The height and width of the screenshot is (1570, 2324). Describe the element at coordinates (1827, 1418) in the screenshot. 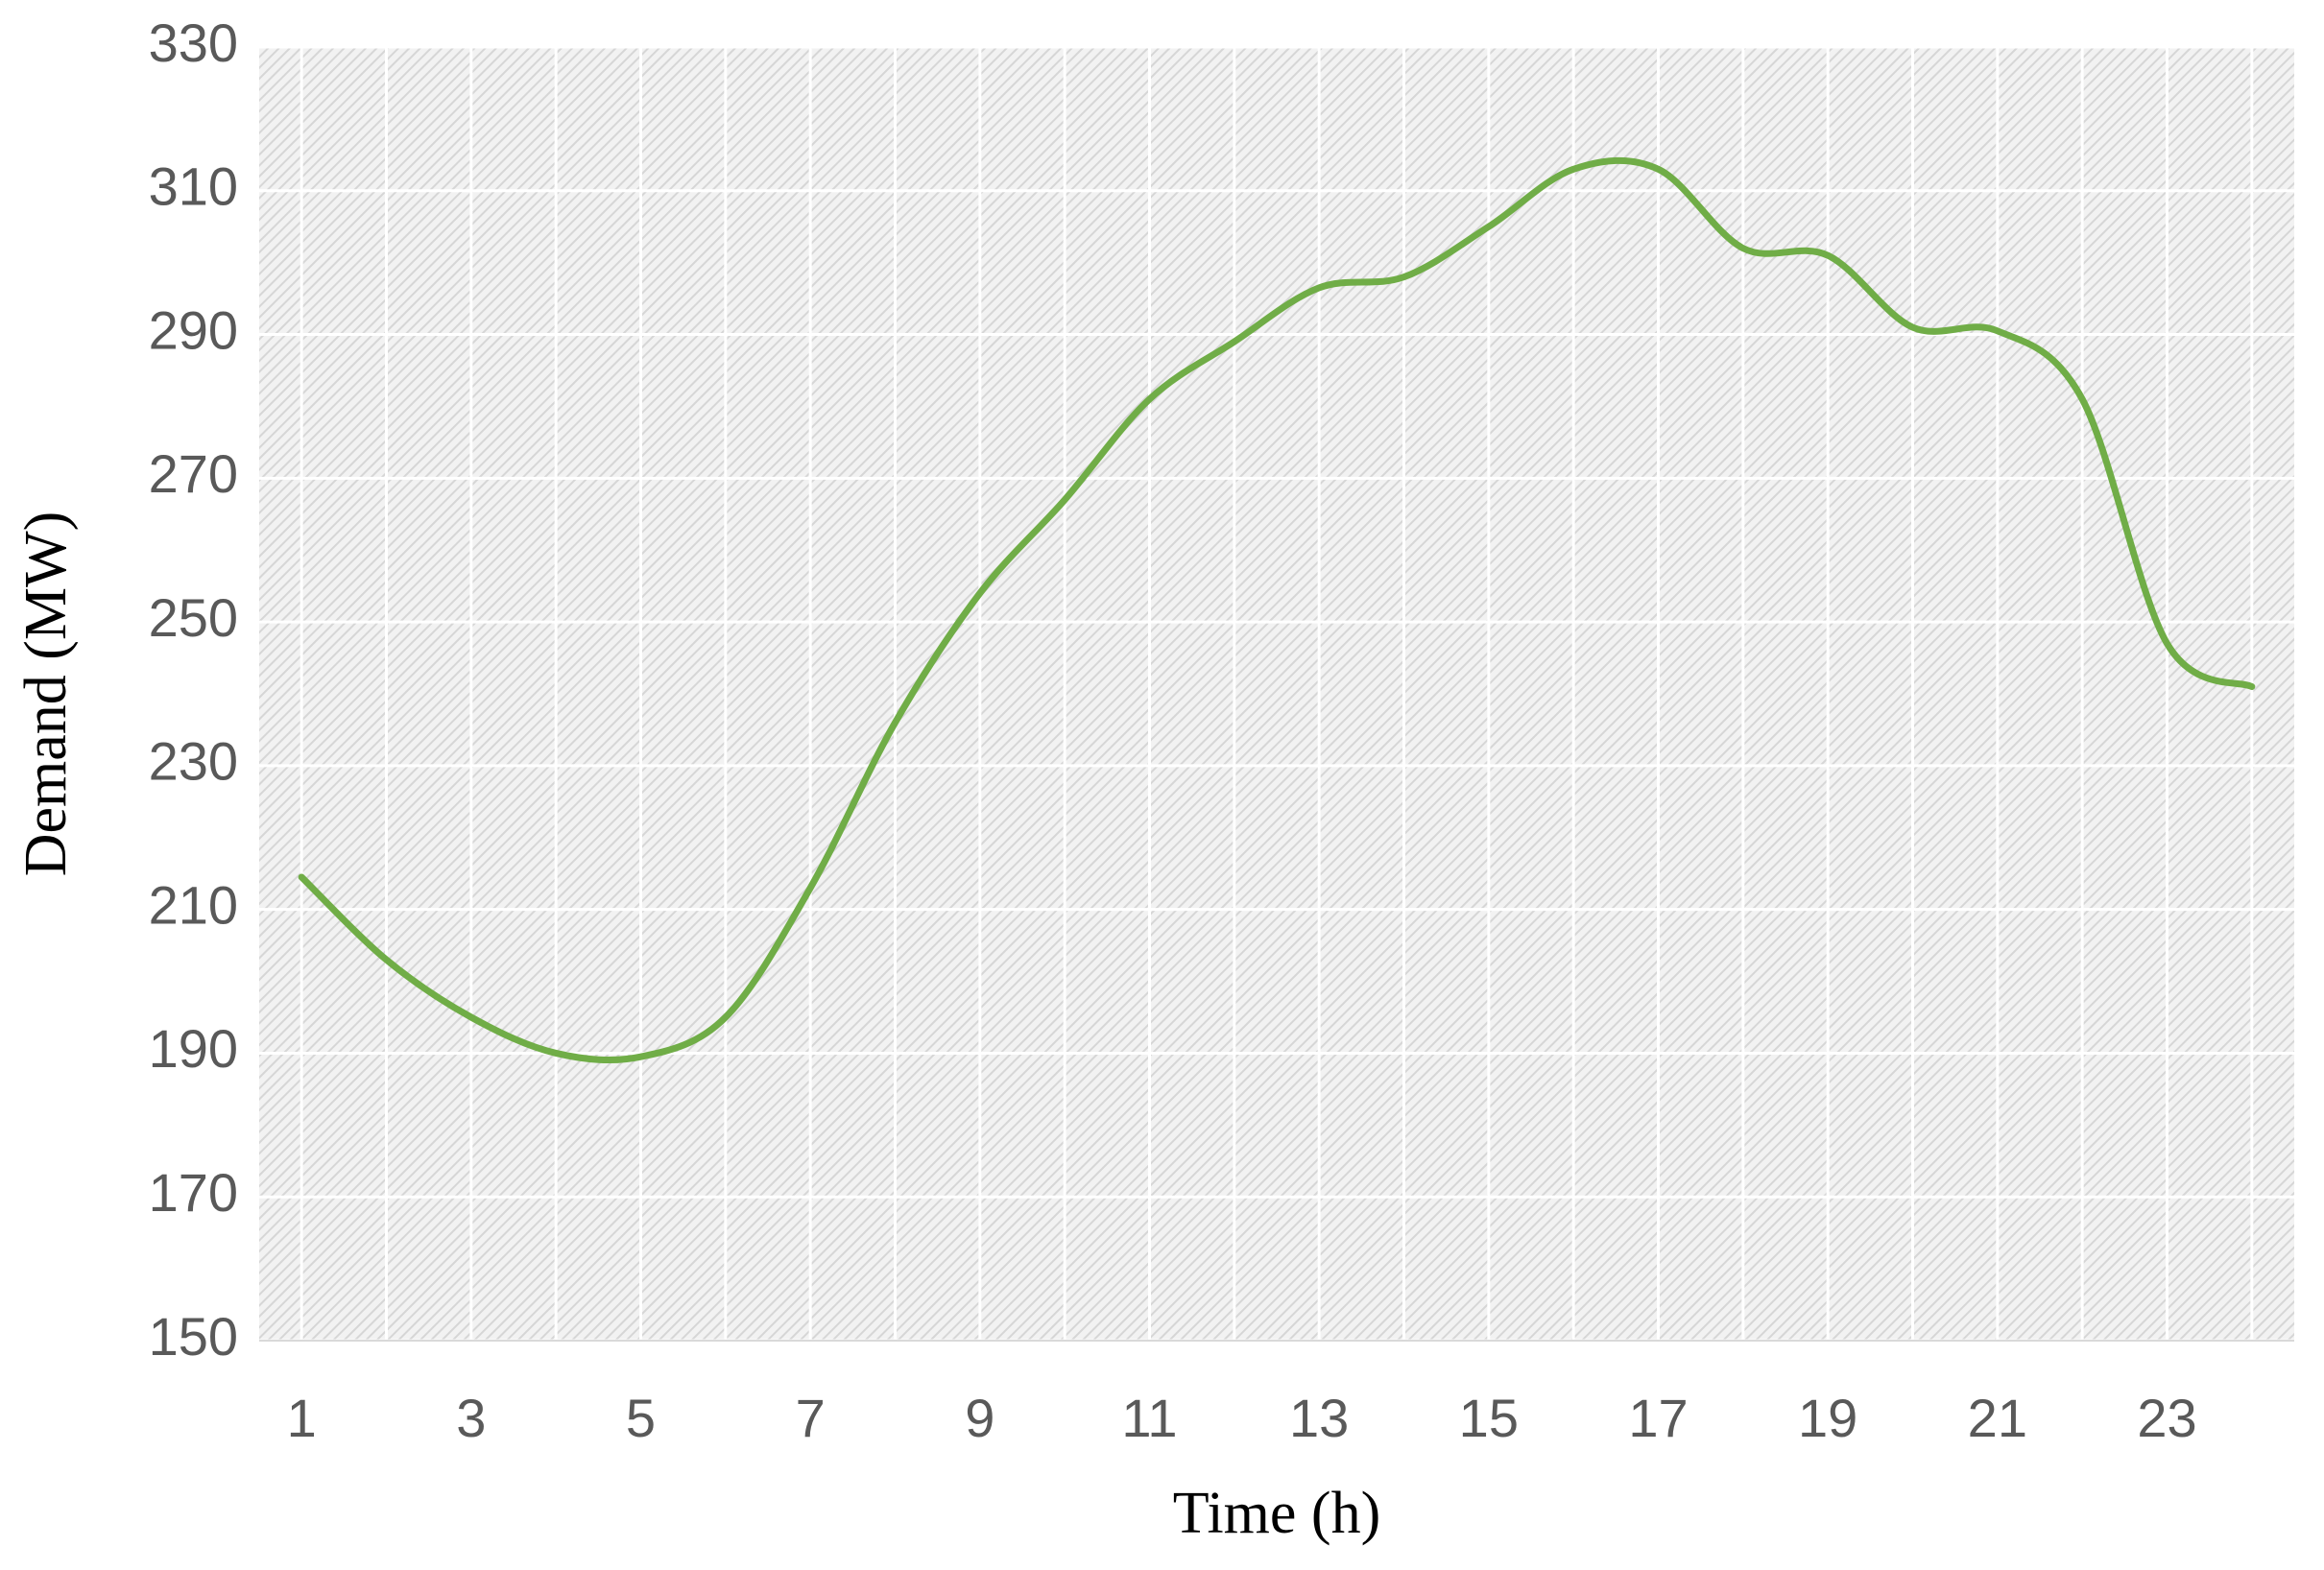

I see `x-tick-label: 19` at that location.